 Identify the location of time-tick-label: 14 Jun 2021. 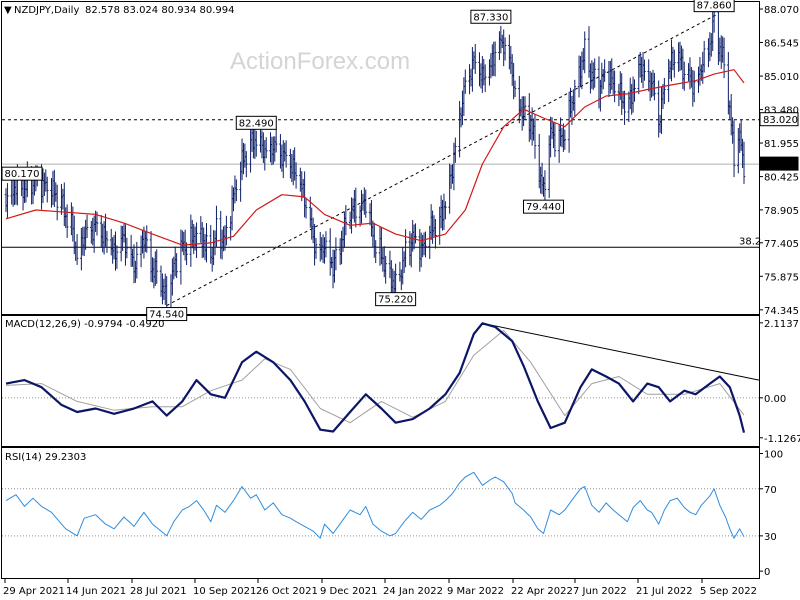
(96, 591).